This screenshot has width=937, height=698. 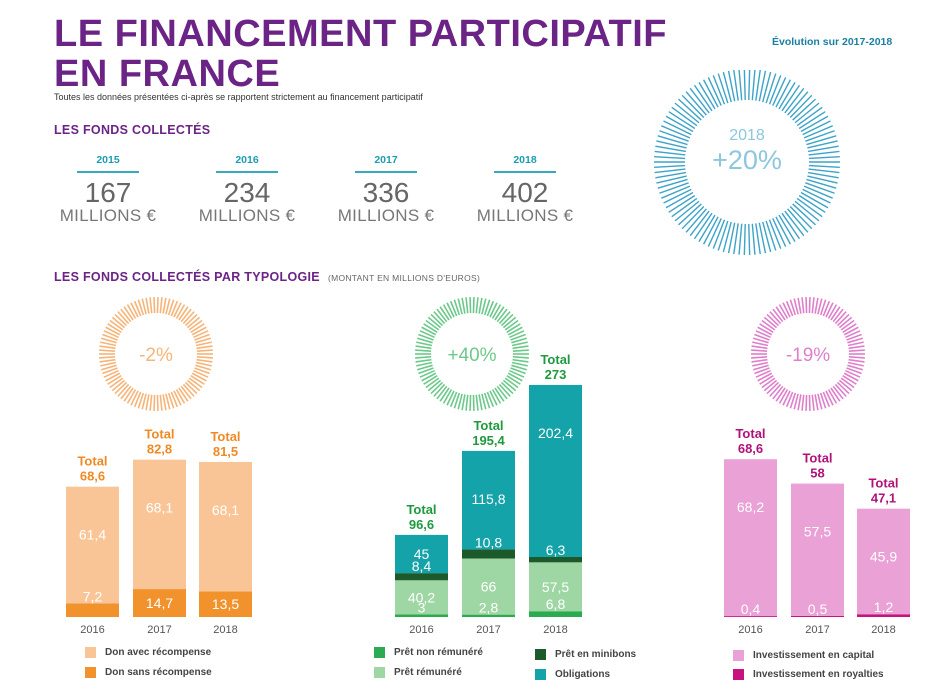 What do you see at coordinates (148, 652) in the screenshot?
I see `legend-item: Don avec récompense` at bounding box center [148, 652].